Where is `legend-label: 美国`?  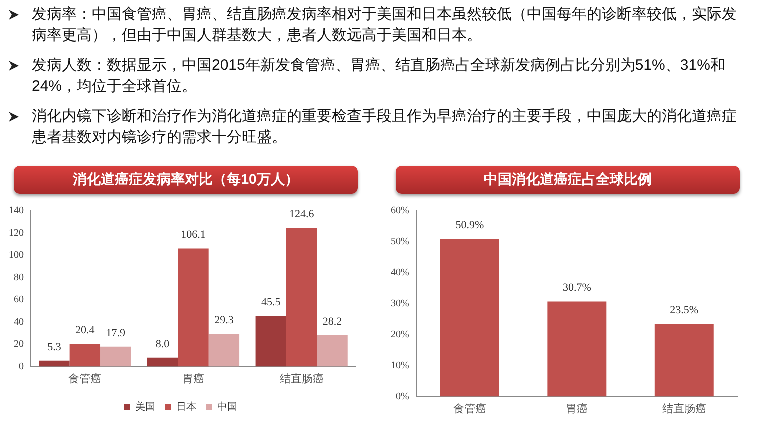
legend-label: 美国 is located at coordinates (146, 406).